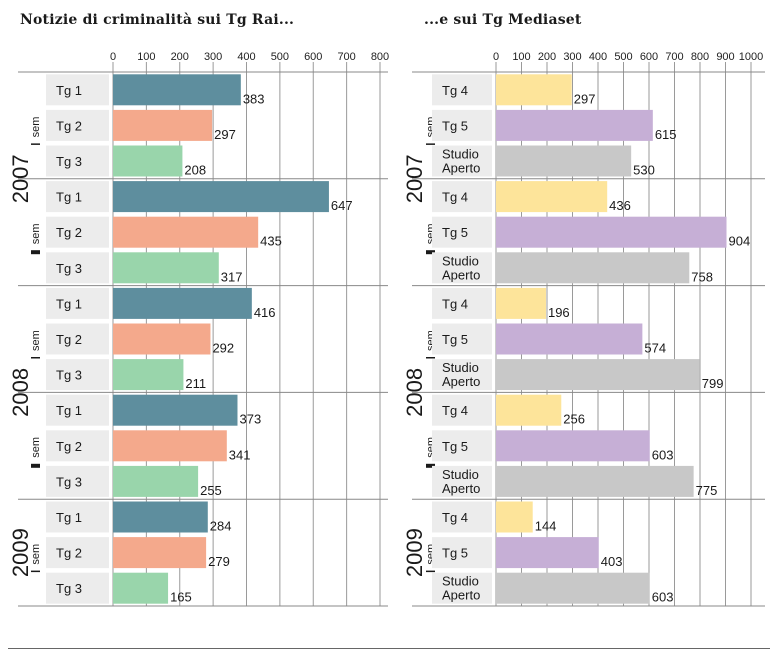 Image resolution: width=778 pixels, height=660 pixels. What do you see at coordinates (620, 205) in the screenshot?
I see `bar-value-label: 436` at bounding box center [620, 205].